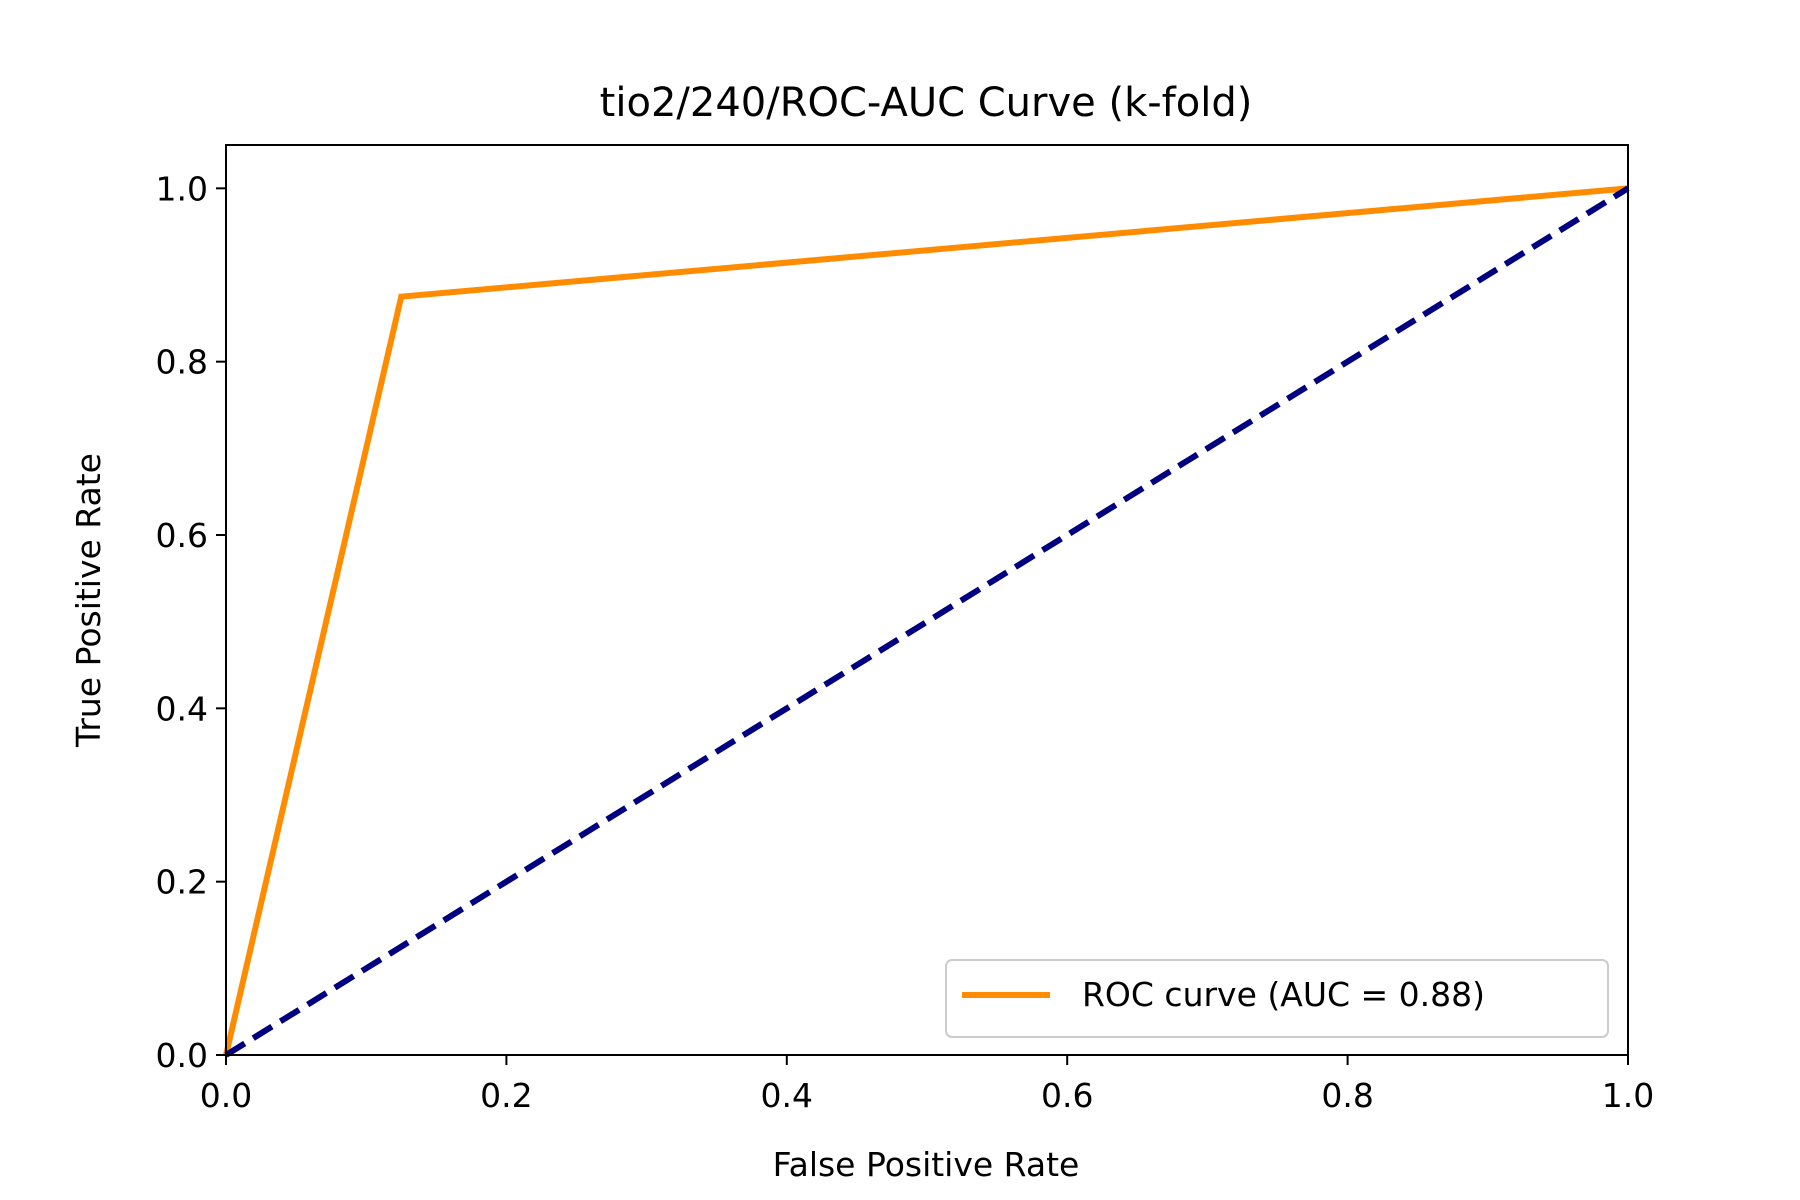 The image size is (1800, 1200). Describe the element at coordinates (787, 1095) in the screenshot. I see `x-tick-label: 0.4` at that location.